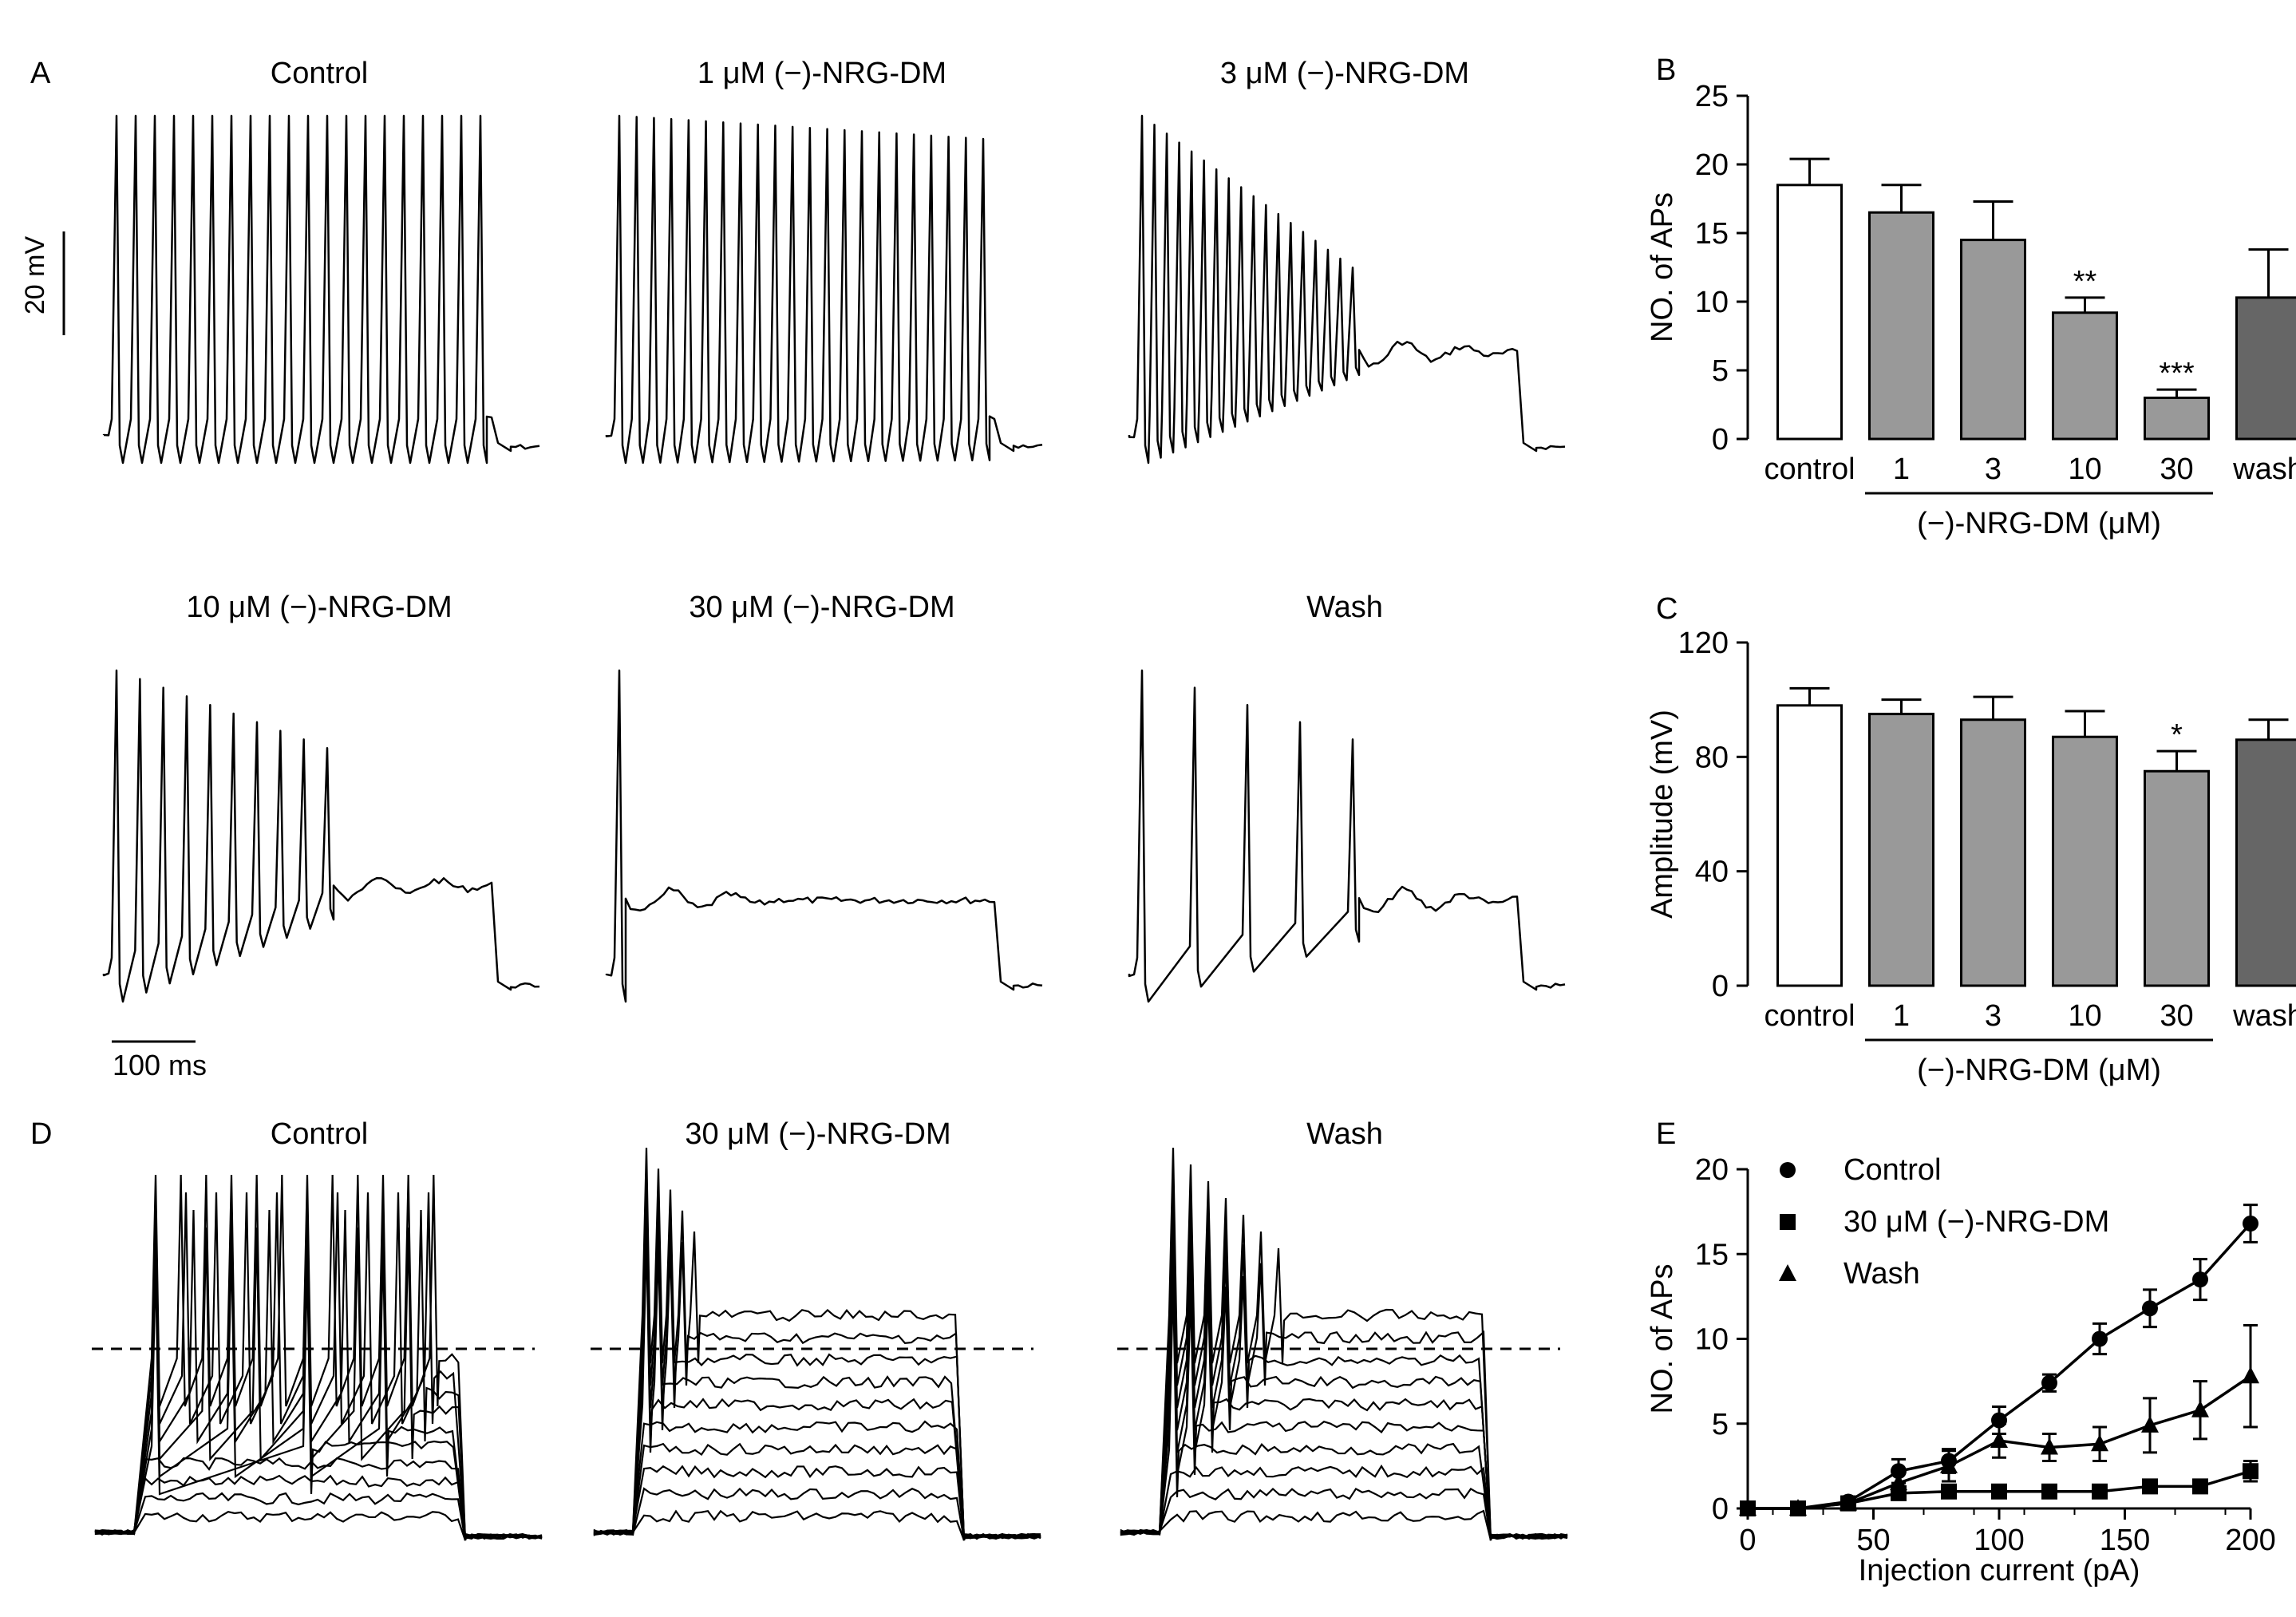 The height and width of the screenshot is (1617, 2296). I want to click on y-tick-label: 5, so click(1720, 371).